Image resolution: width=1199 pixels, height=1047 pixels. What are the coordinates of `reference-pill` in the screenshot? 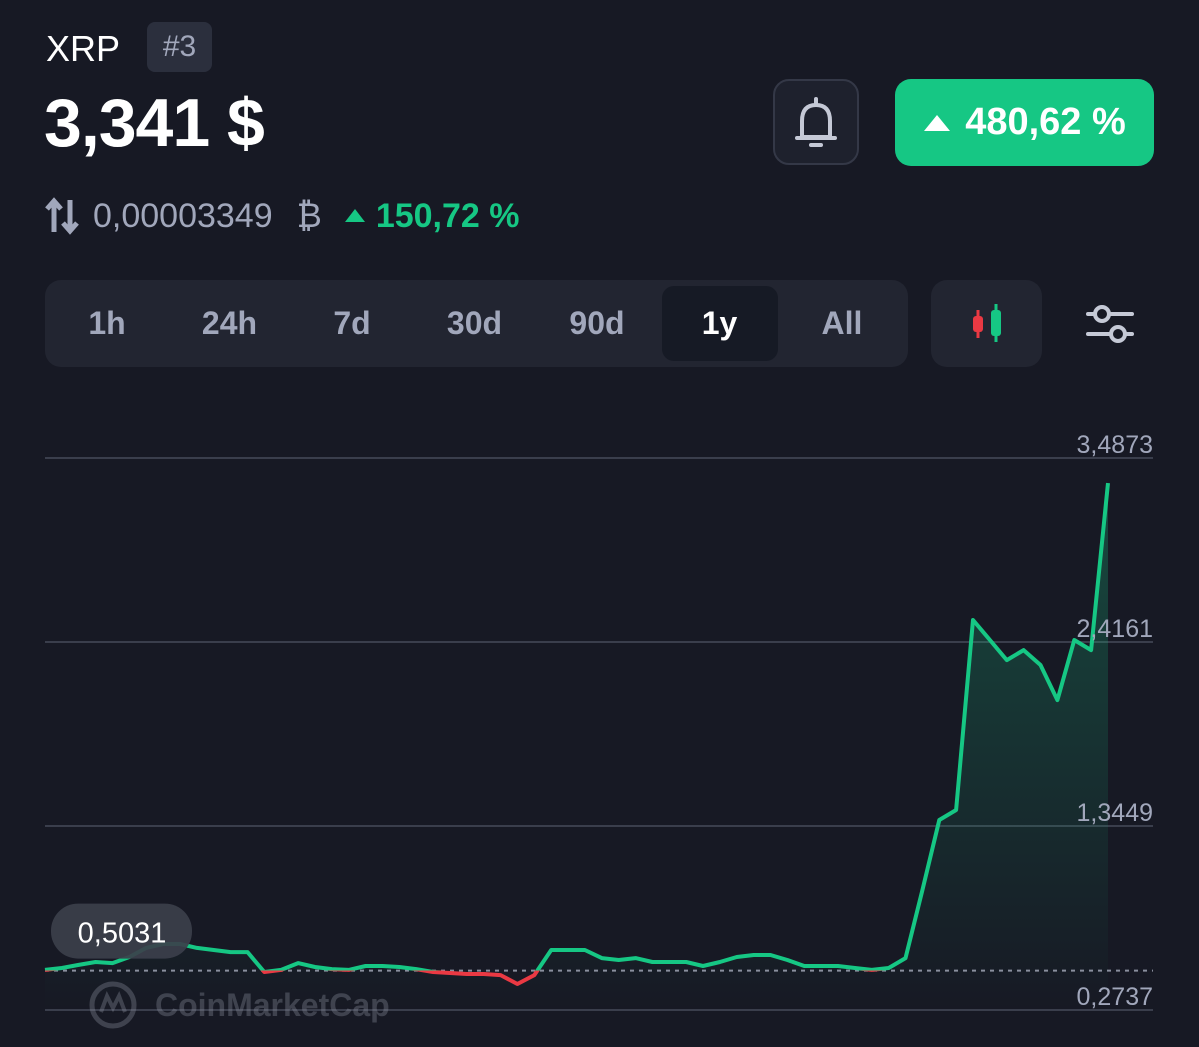 It's located at (121, 931).